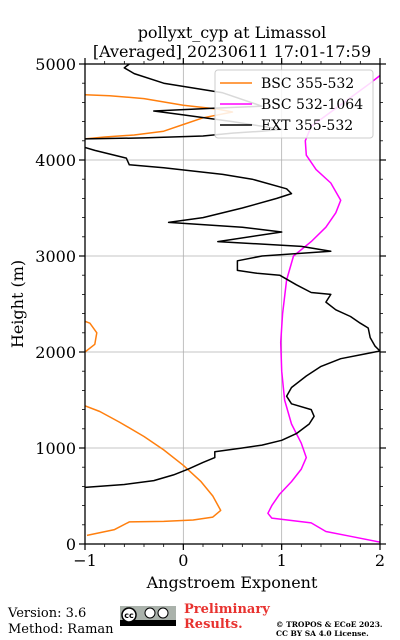  I want to click on preliminary-line-2: Results., so click(213, 624).